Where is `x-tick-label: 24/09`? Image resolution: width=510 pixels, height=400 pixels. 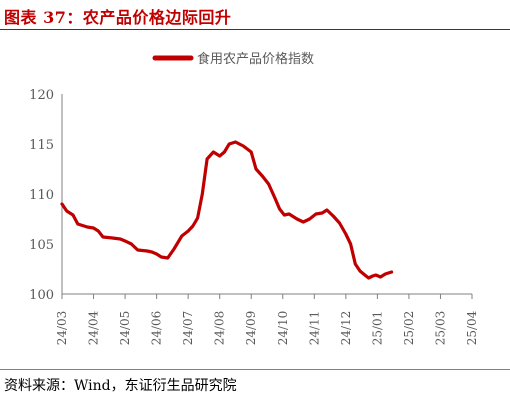 x-tick-label: 24/09 is located at coordinates (251, 328).